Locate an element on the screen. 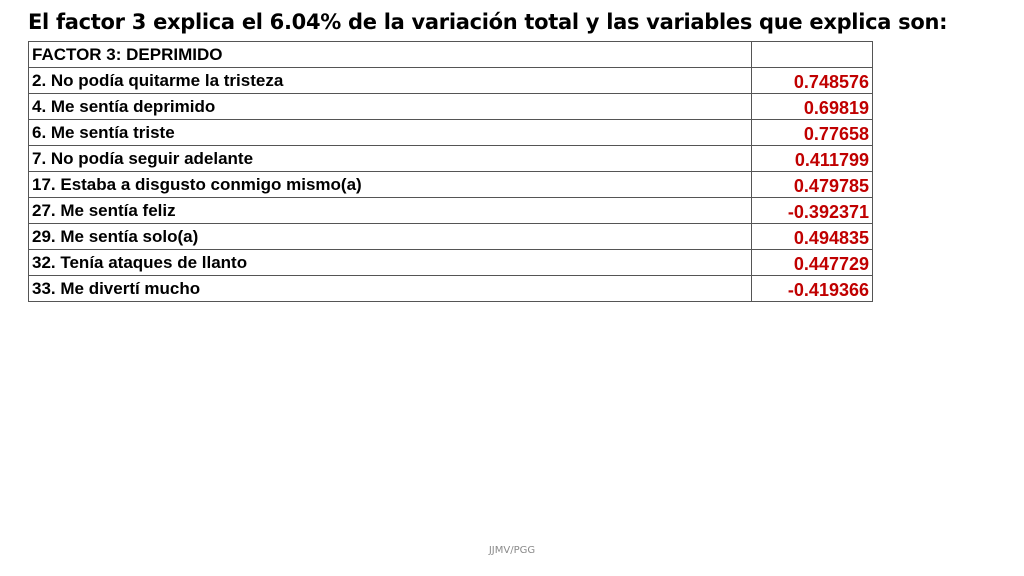  variable-label: 4. Me sentía deprimido is located at coordinates (390, 106).